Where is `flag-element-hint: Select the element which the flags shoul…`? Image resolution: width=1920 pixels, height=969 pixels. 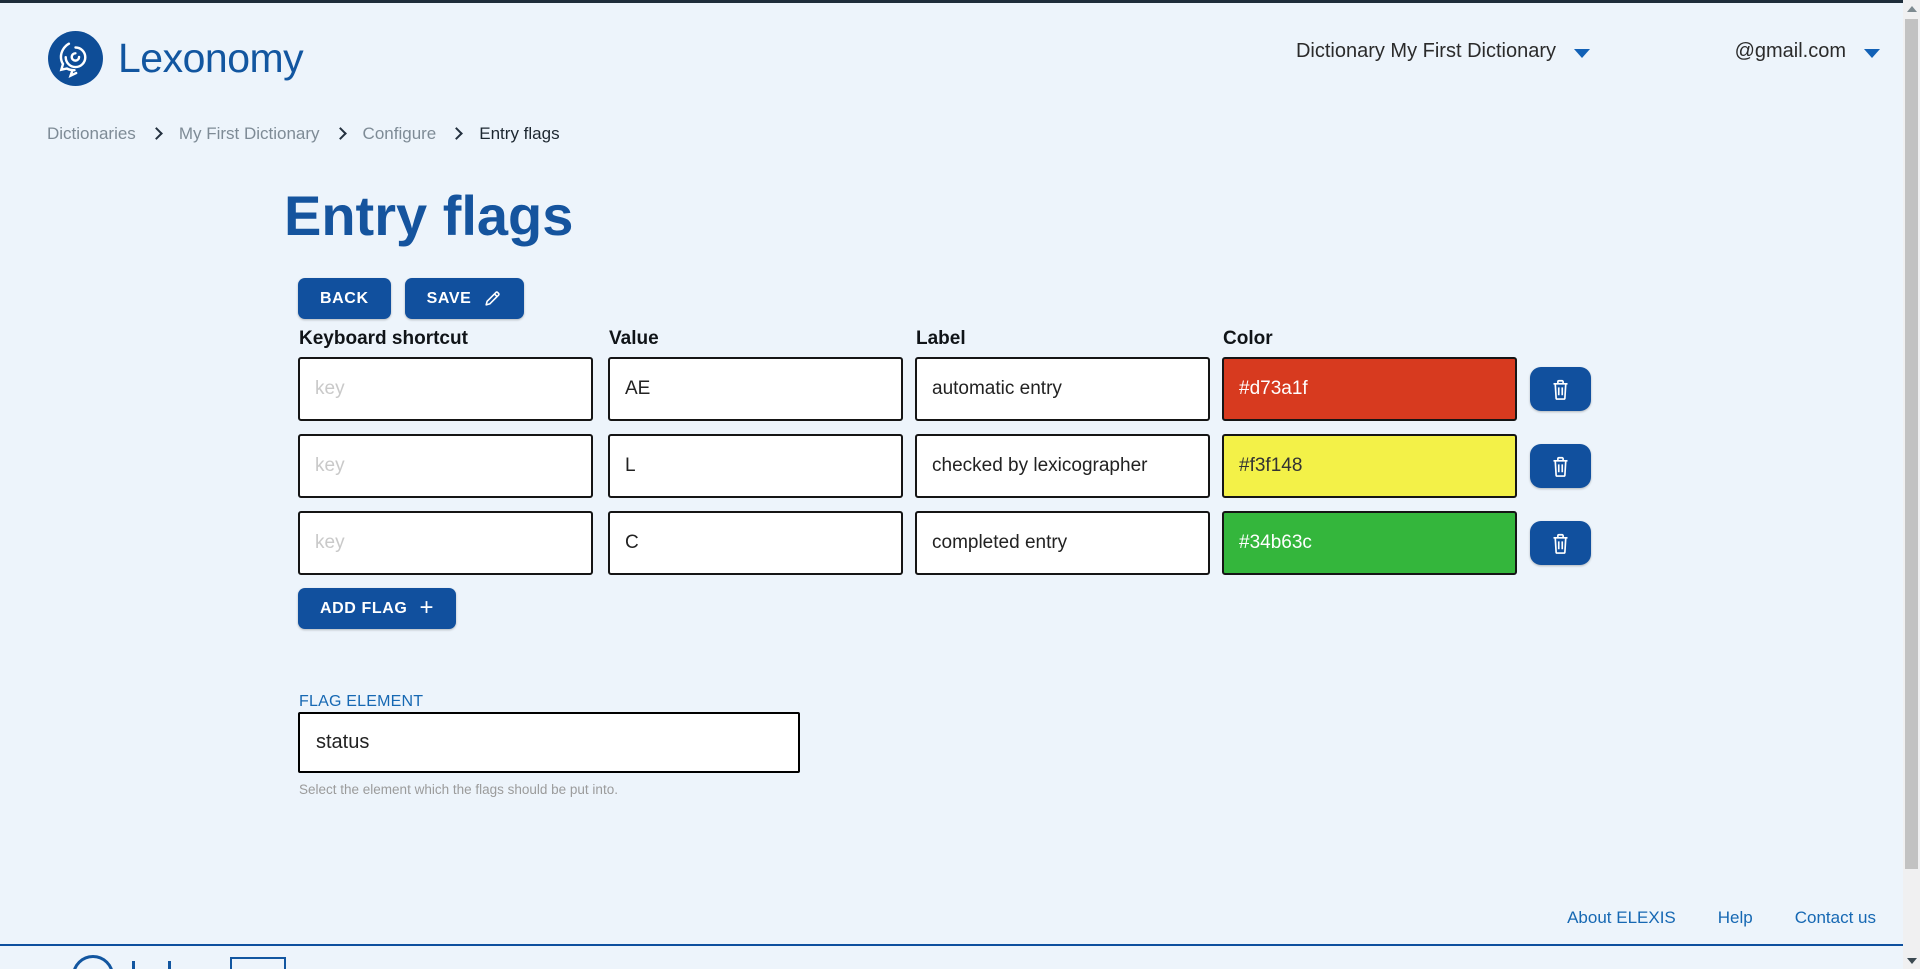 flag-element-hint: Select the element which the flags shoul… is located at coordinates (458, 789).